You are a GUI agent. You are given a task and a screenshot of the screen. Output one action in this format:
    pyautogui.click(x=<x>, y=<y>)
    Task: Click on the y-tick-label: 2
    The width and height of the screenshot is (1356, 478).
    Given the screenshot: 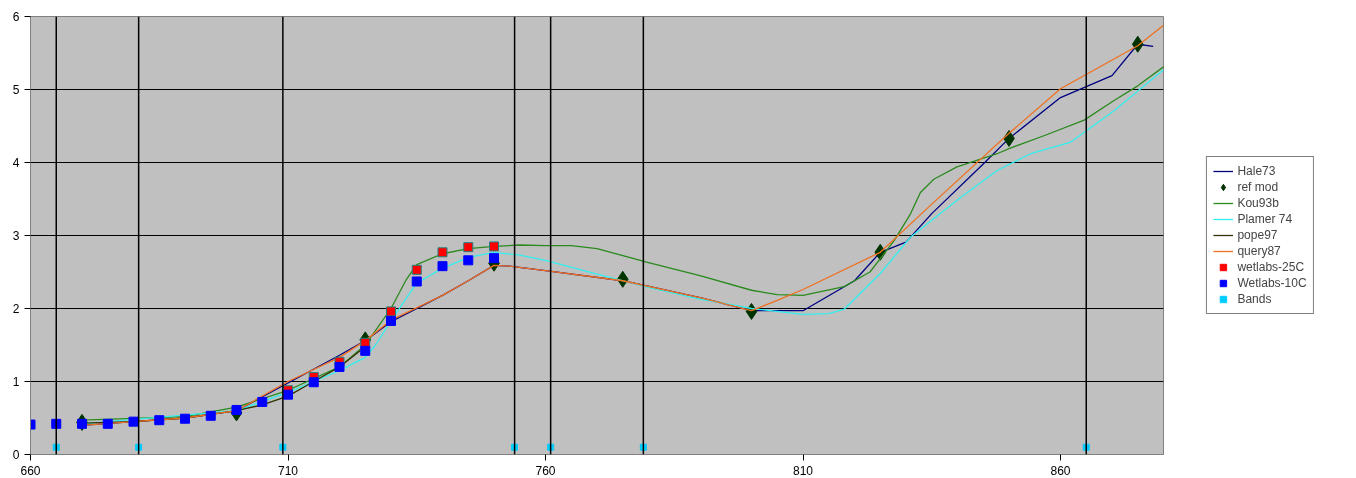 What is the action you would take?
    pyautogui.click(x=16, y=309)
    